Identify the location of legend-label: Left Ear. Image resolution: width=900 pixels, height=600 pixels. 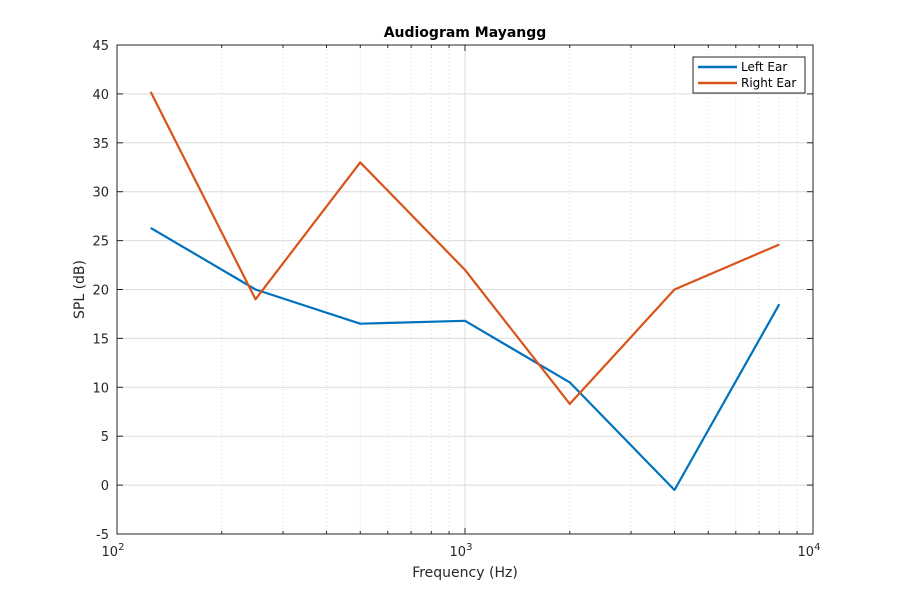
(764, 67).